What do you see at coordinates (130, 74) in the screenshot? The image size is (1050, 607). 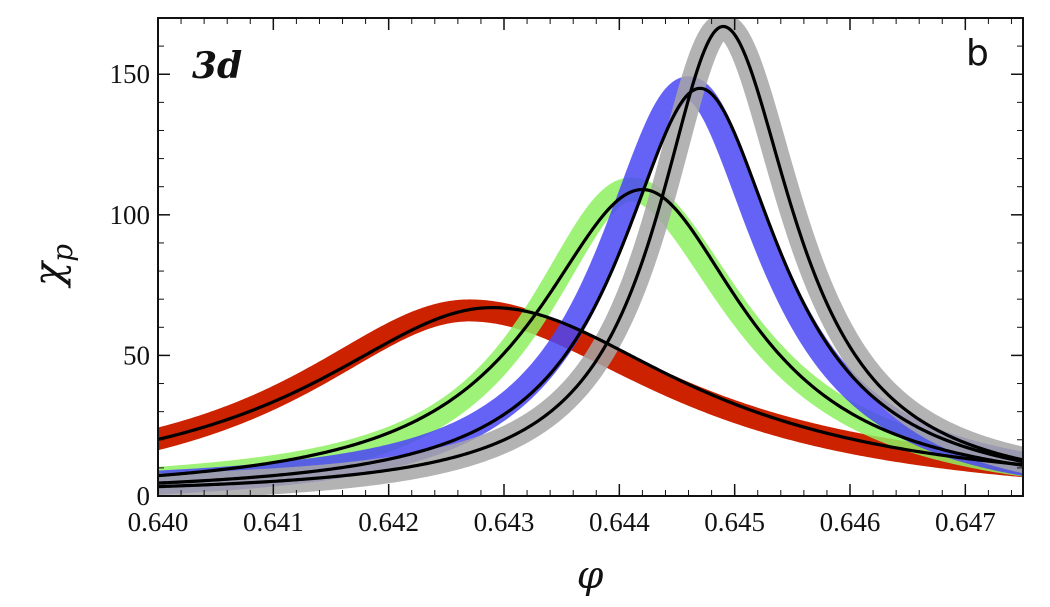 I see `y-tick-label: 150` at bounding box center [130, 74].